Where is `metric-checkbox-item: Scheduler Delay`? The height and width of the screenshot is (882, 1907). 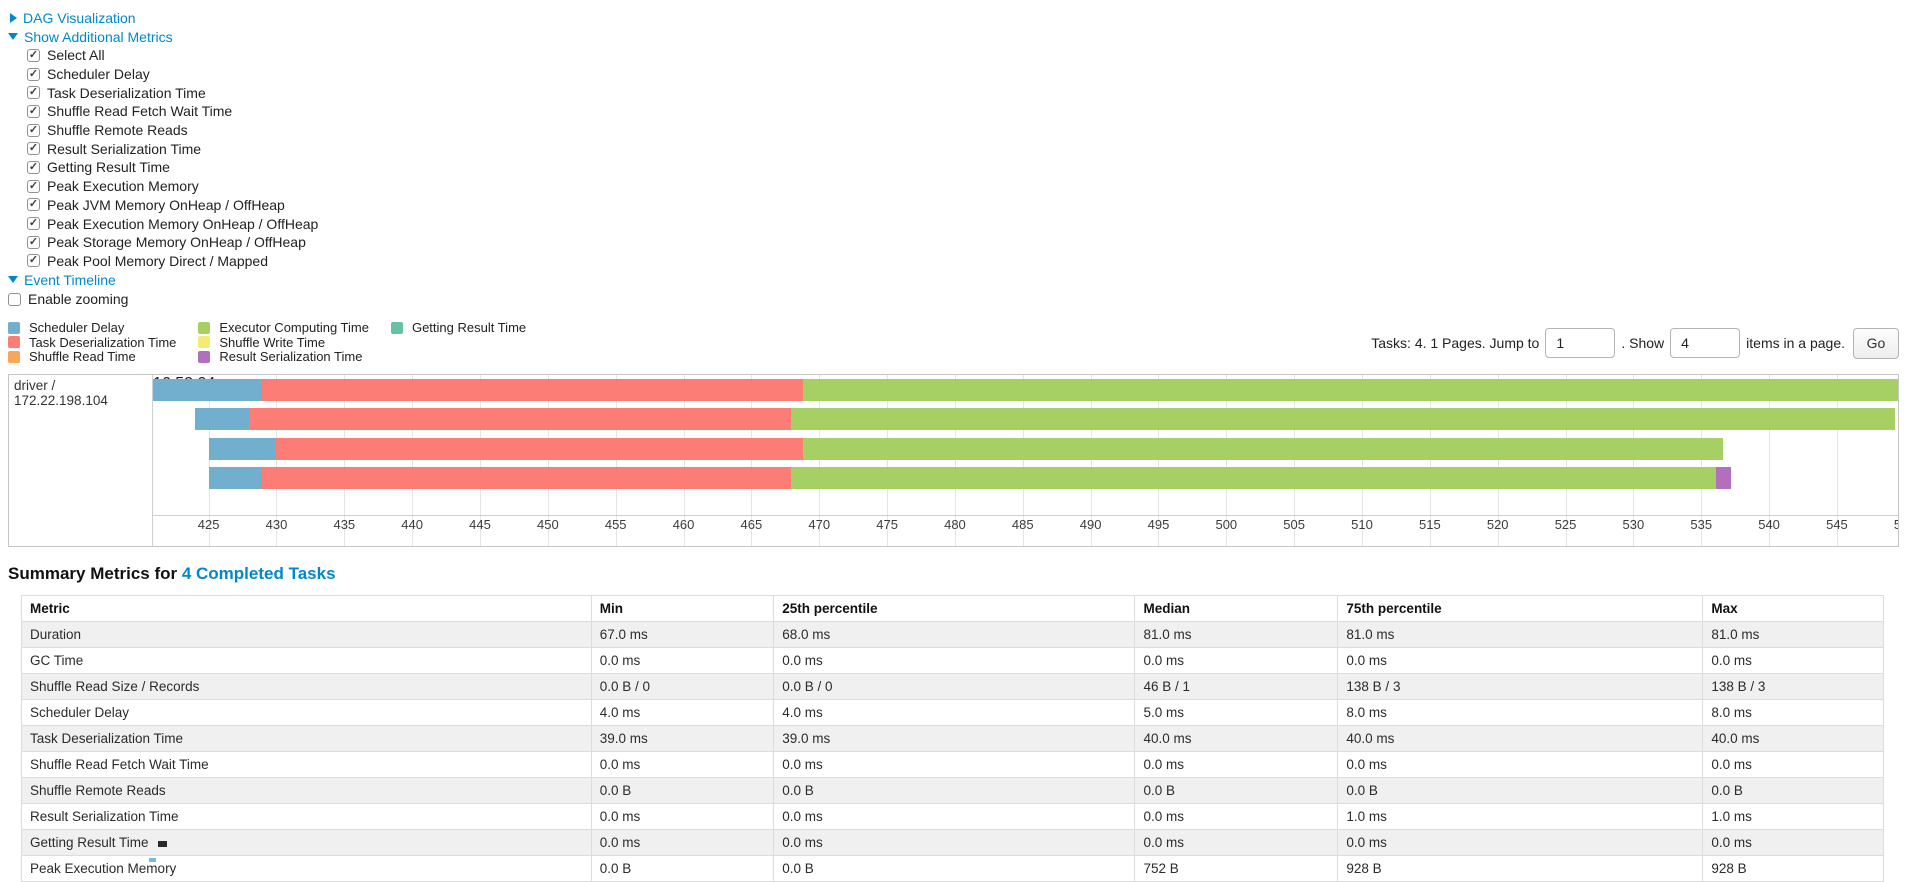 metric-checkbox-item: Scheduler Delay is located at coordinates (963, 74).